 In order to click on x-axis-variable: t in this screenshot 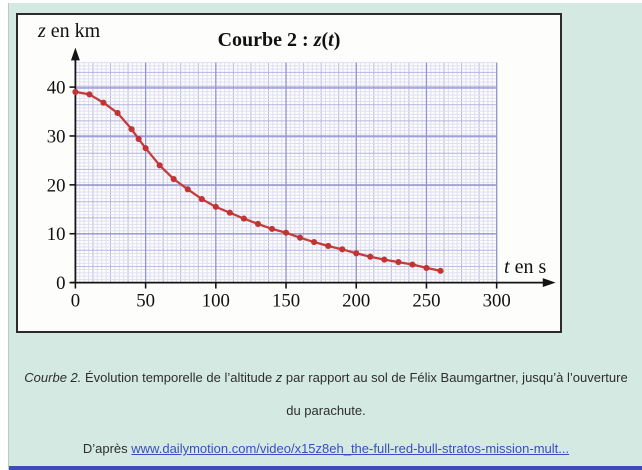, I will do `click(507, 267)`.